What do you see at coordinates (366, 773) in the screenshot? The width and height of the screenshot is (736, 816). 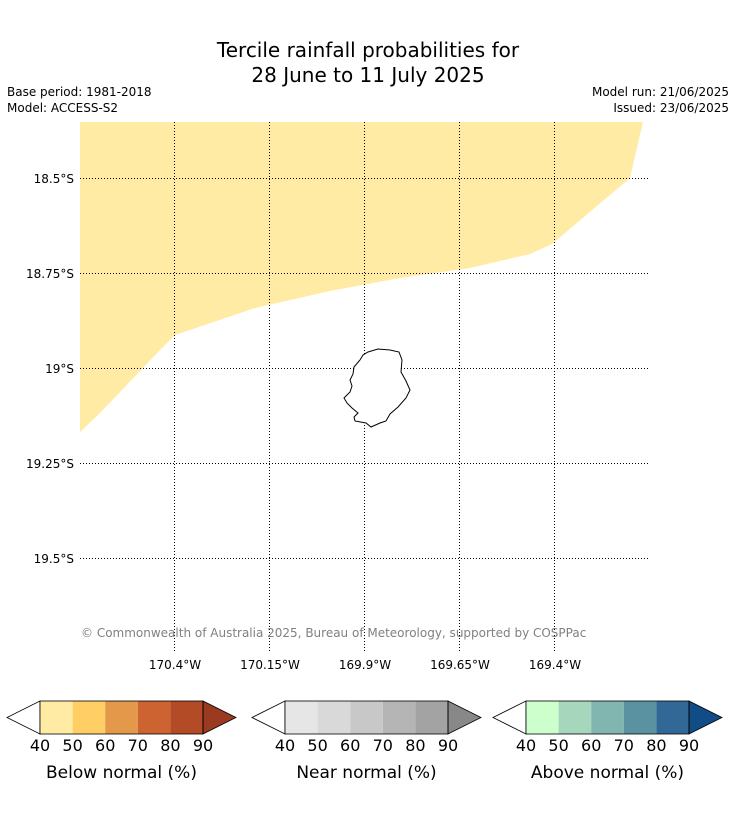 I see `near-normal-label: Near normal (%)` at bounding box center [366, 773].